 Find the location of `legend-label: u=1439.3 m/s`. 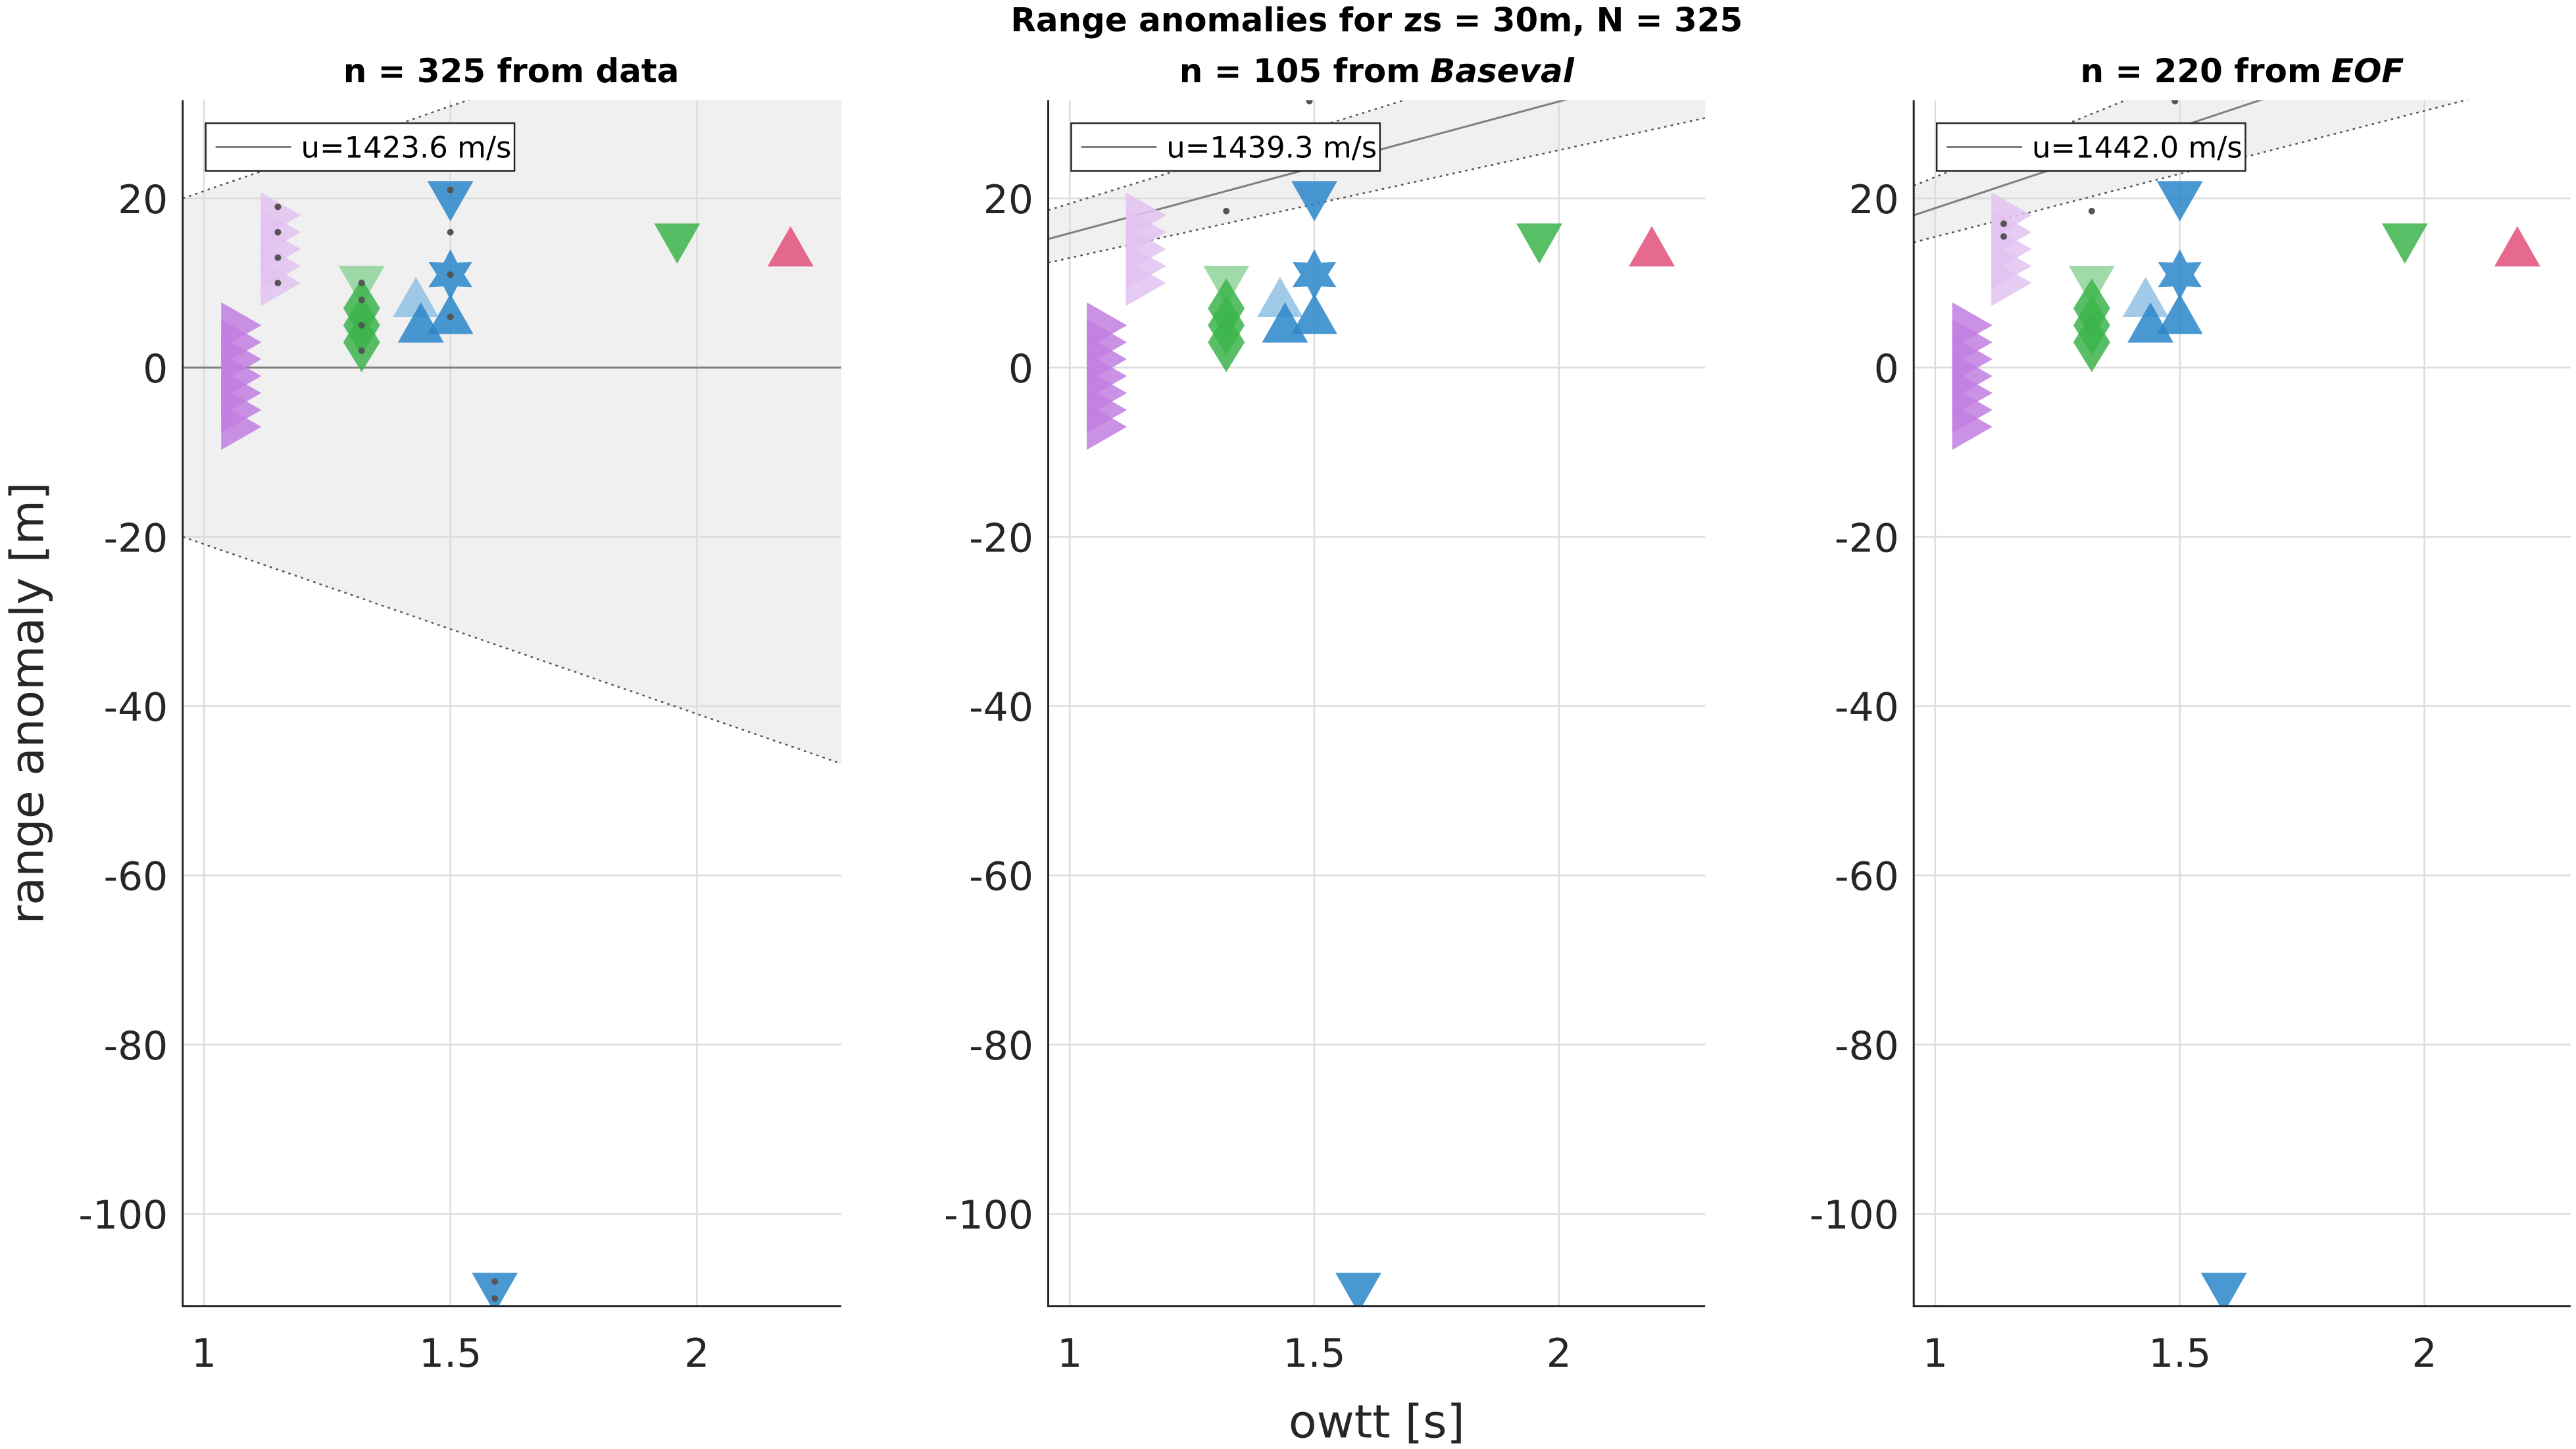

legend-label: u=1439.3 m/s is located at coordinates (1271, 147).